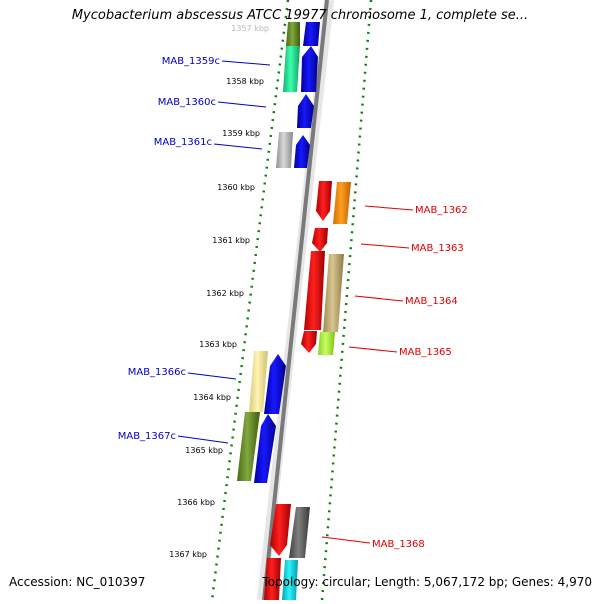 The width and height of the screenshot is (600, 604). I want to click on gene-label-mab-1365: MAB_1365, so click(425, 352).